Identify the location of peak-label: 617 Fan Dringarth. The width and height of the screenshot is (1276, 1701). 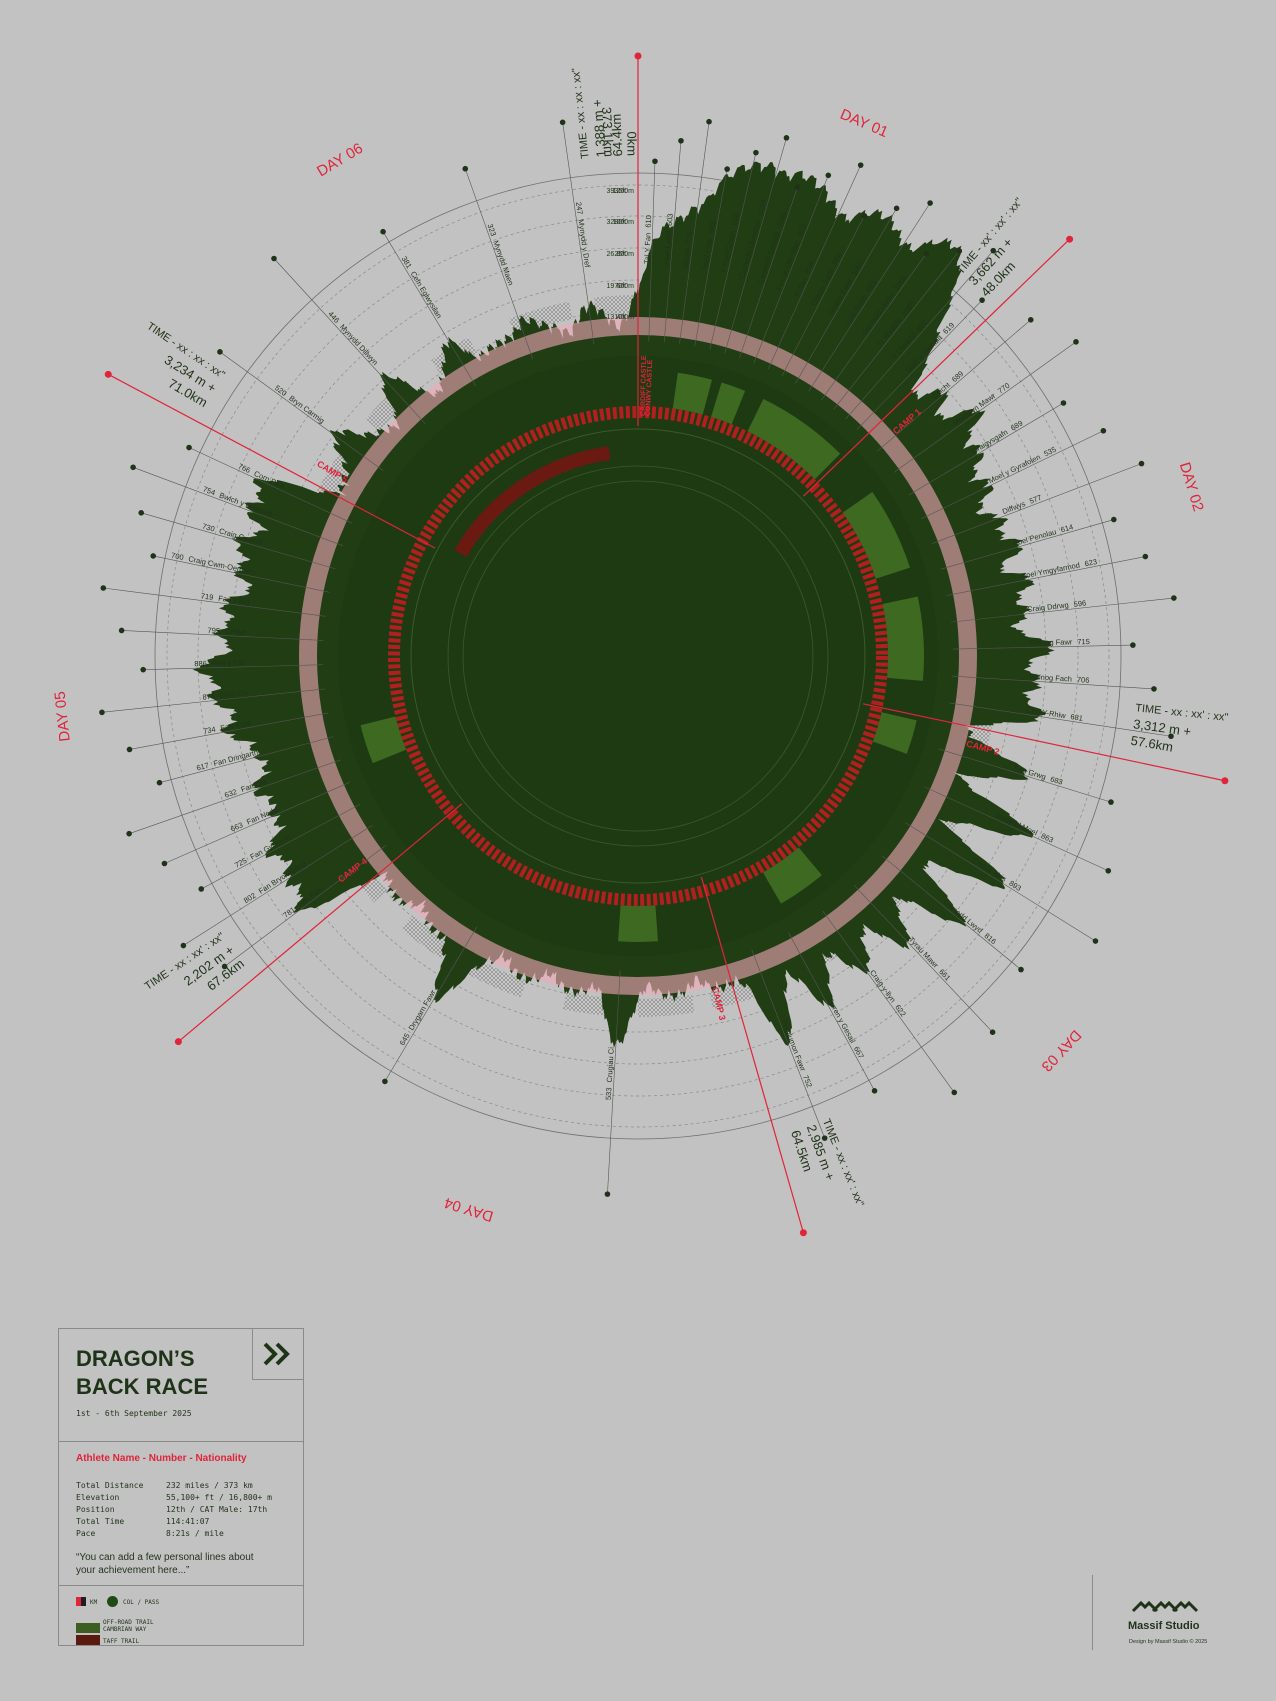
(227, 760).